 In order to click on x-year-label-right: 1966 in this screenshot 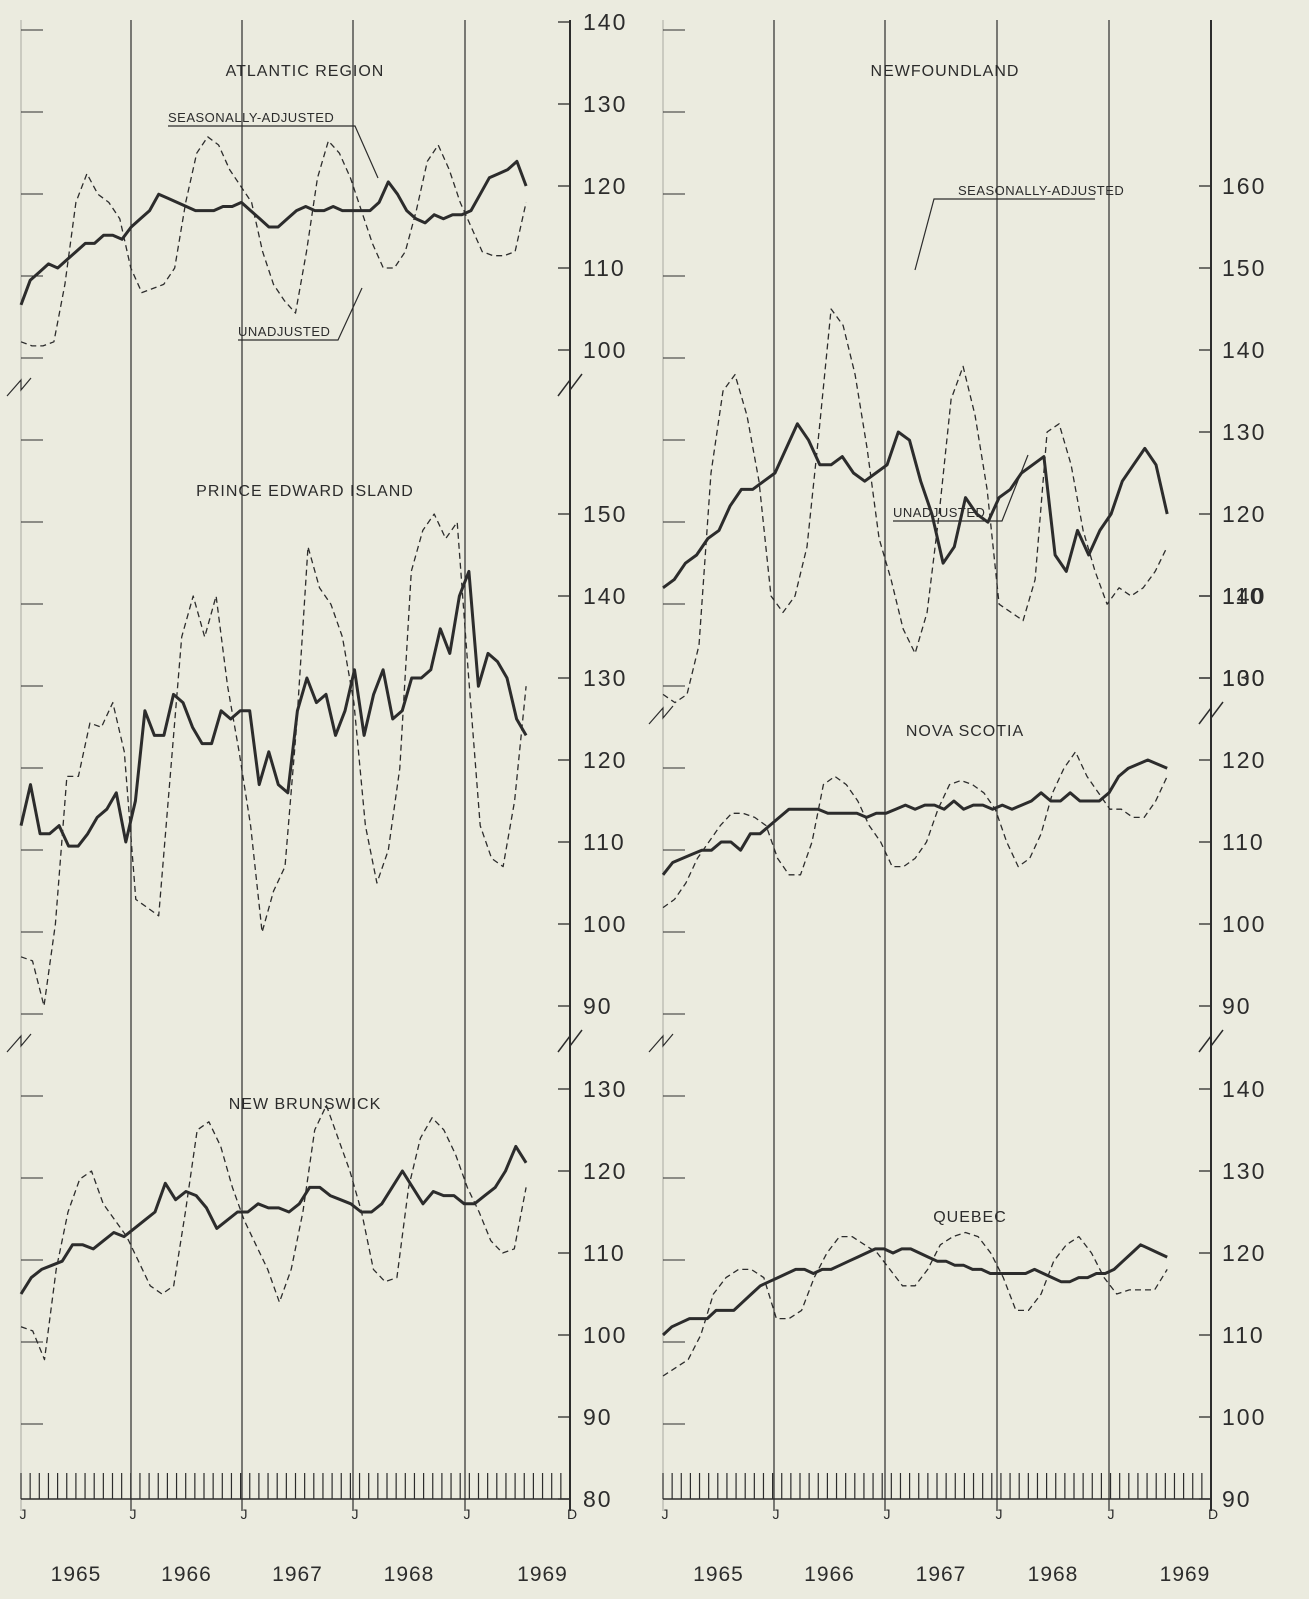, I will do `click(829, 1574)`.